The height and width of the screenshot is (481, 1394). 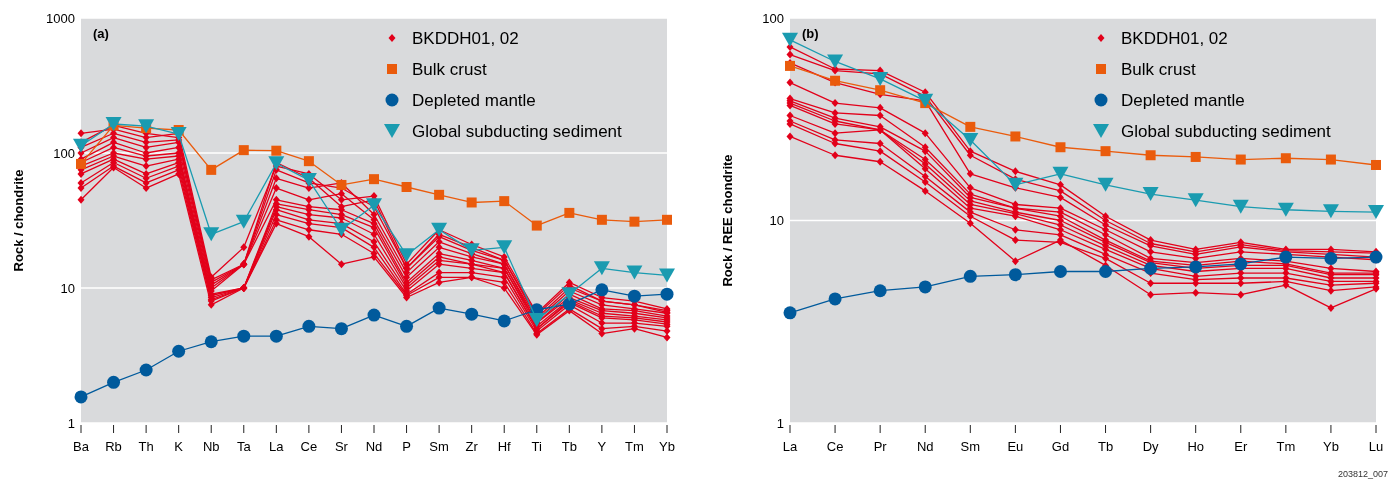 What do you see at coordinates (810, 33) in the screenshot?
I see `text: (b)` at bounding box center [810, 33].